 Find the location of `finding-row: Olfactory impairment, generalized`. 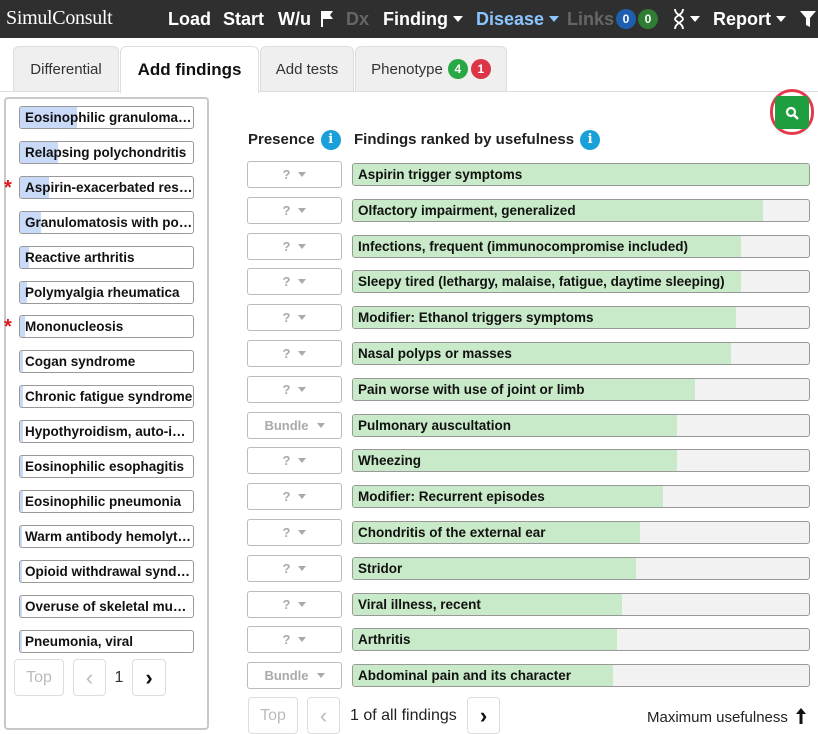

finding-row: Olfactory impairment, generalized is located at coordinates (581, 210).